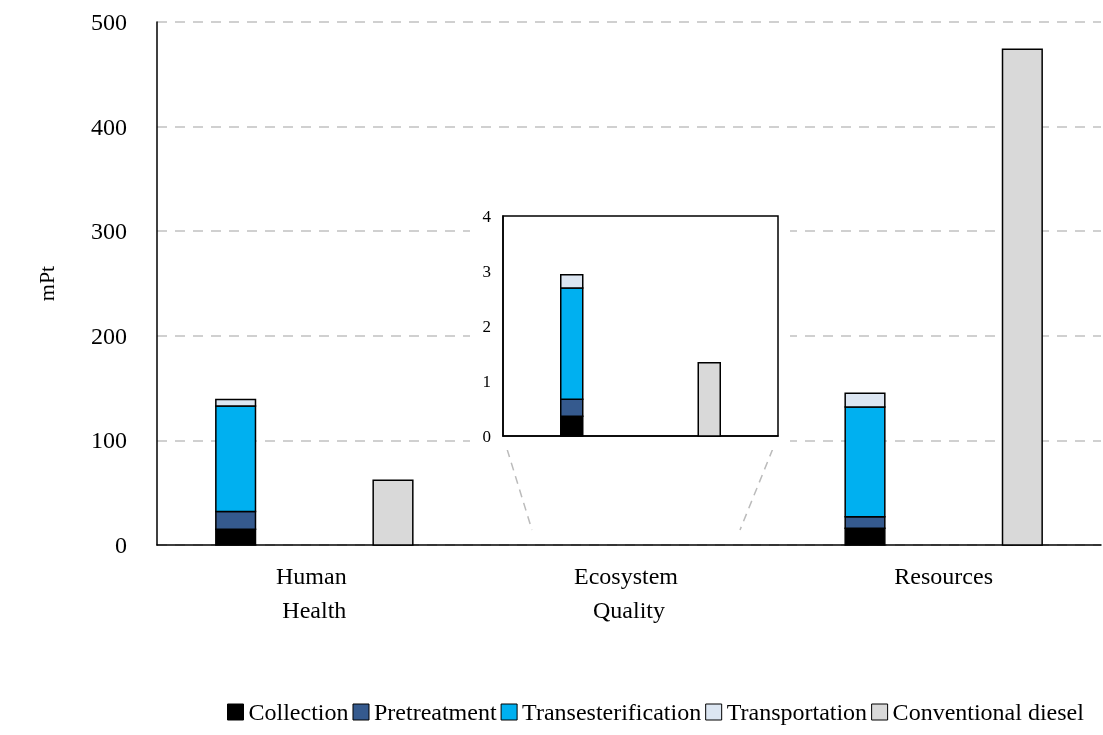 Image resolution: width=1103 pixels, height=735 pixels. I want to click on y-tick-label: 400, so click(109, 126).